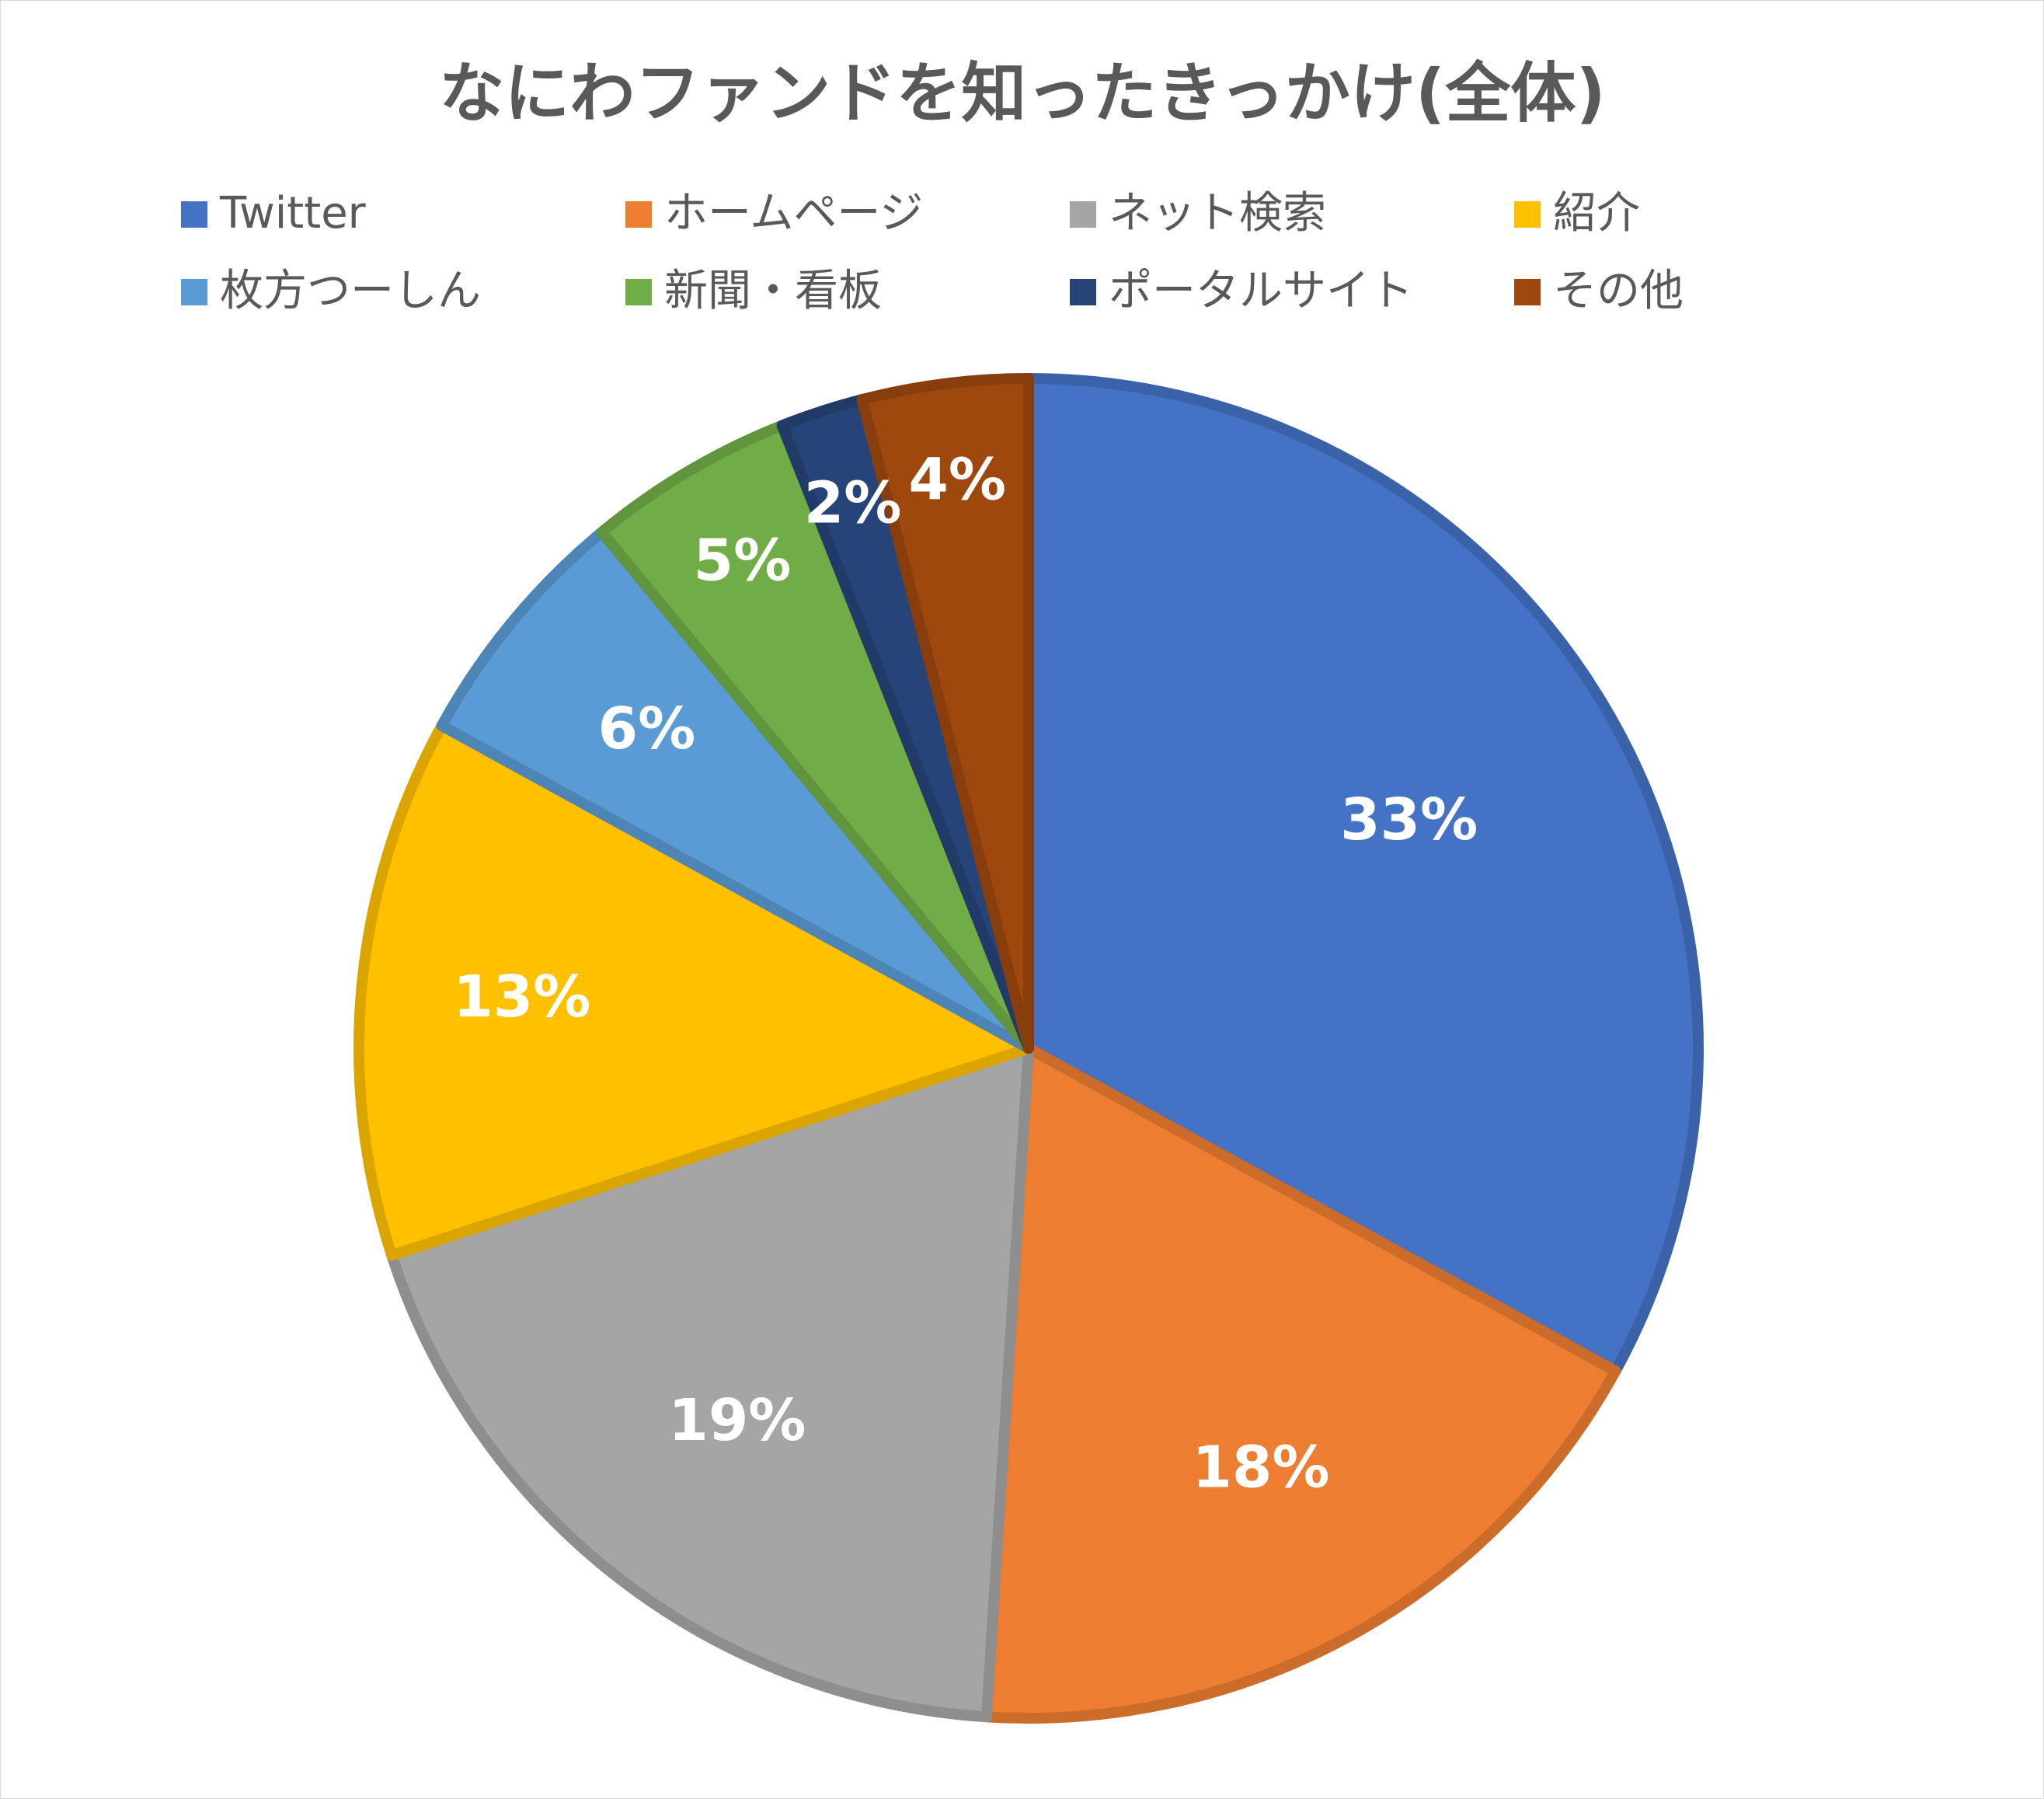  What do you see at coordinates (1597, 214) in the screenshot?
I see `legend-label: 紹介` at bounding box center [1597, 214].